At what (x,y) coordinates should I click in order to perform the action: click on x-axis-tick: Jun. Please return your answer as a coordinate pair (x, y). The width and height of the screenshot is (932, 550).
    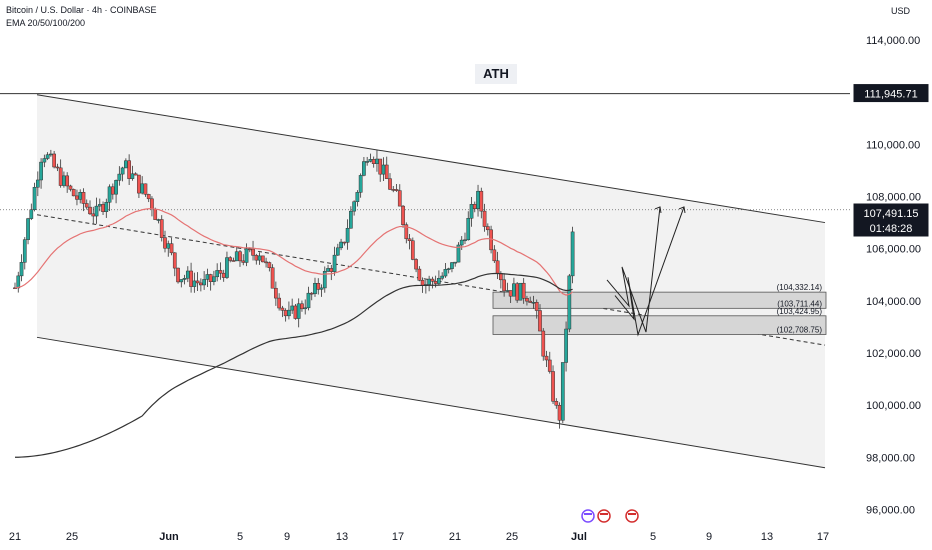
    Looking at the image, I should click on (169, 537).